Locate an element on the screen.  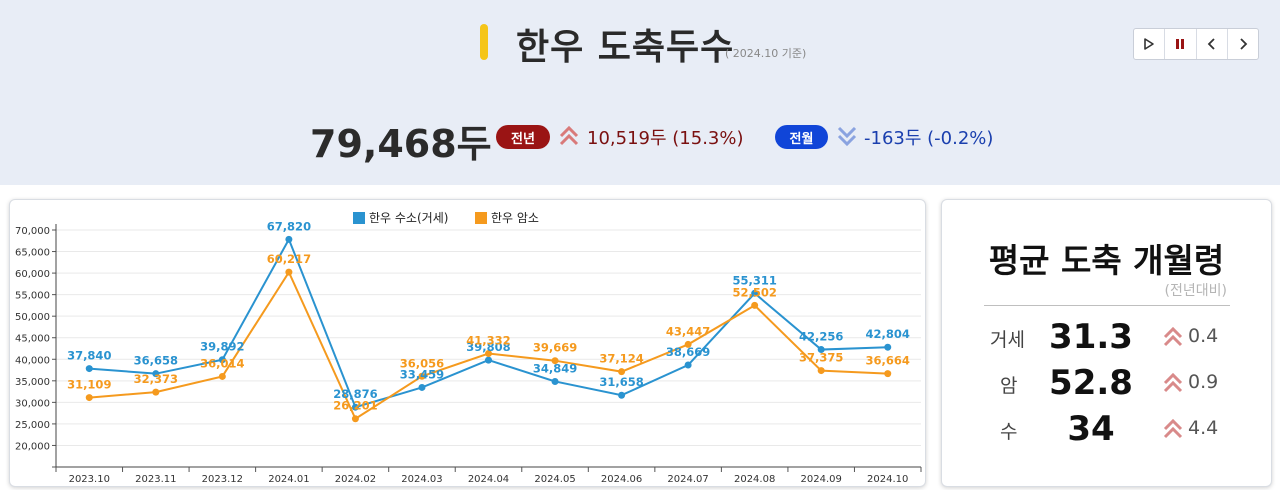
next-button is located at coordinates (1243, 44).